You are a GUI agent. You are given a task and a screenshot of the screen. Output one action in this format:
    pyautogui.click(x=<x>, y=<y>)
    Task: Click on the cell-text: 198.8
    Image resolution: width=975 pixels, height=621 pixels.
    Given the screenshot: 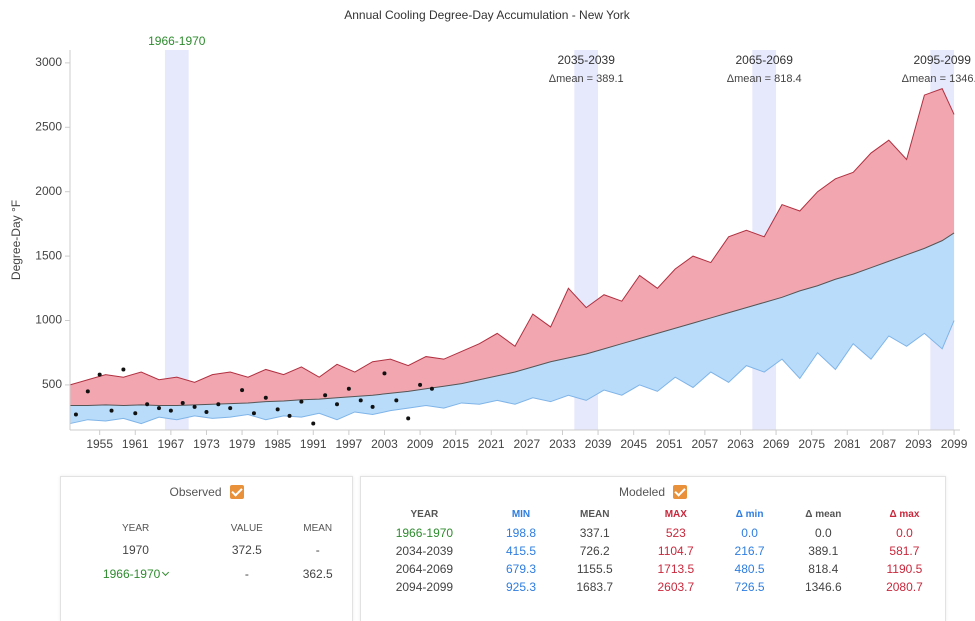 What is the action you would take?
    pyautogui.click(x=520, y=533)
    